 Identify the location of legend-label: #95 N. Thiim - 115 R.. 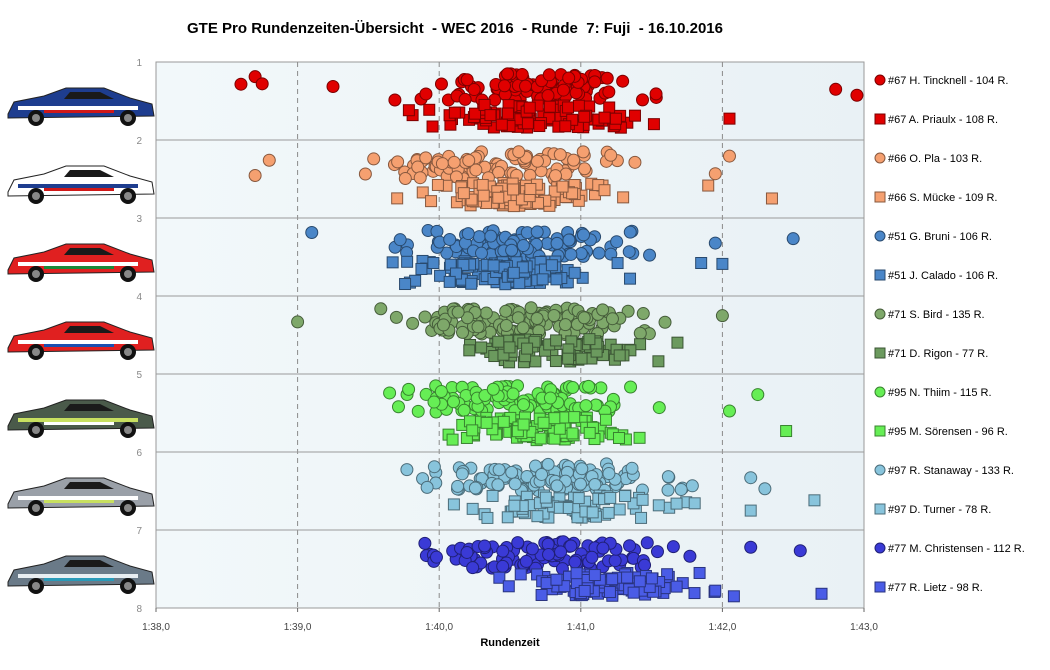
(940, 393).